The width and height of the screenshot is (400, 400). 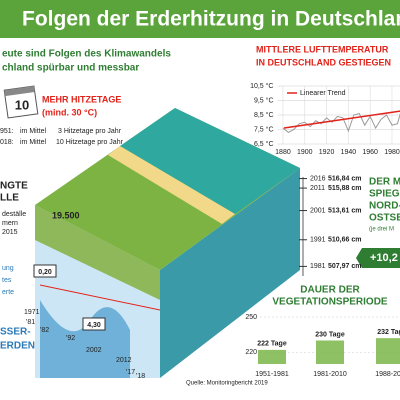 What do you see at coordinates (251, 317) in the screenshot?
I see `y-tick-label: 250` at bounding box center [251, 317].